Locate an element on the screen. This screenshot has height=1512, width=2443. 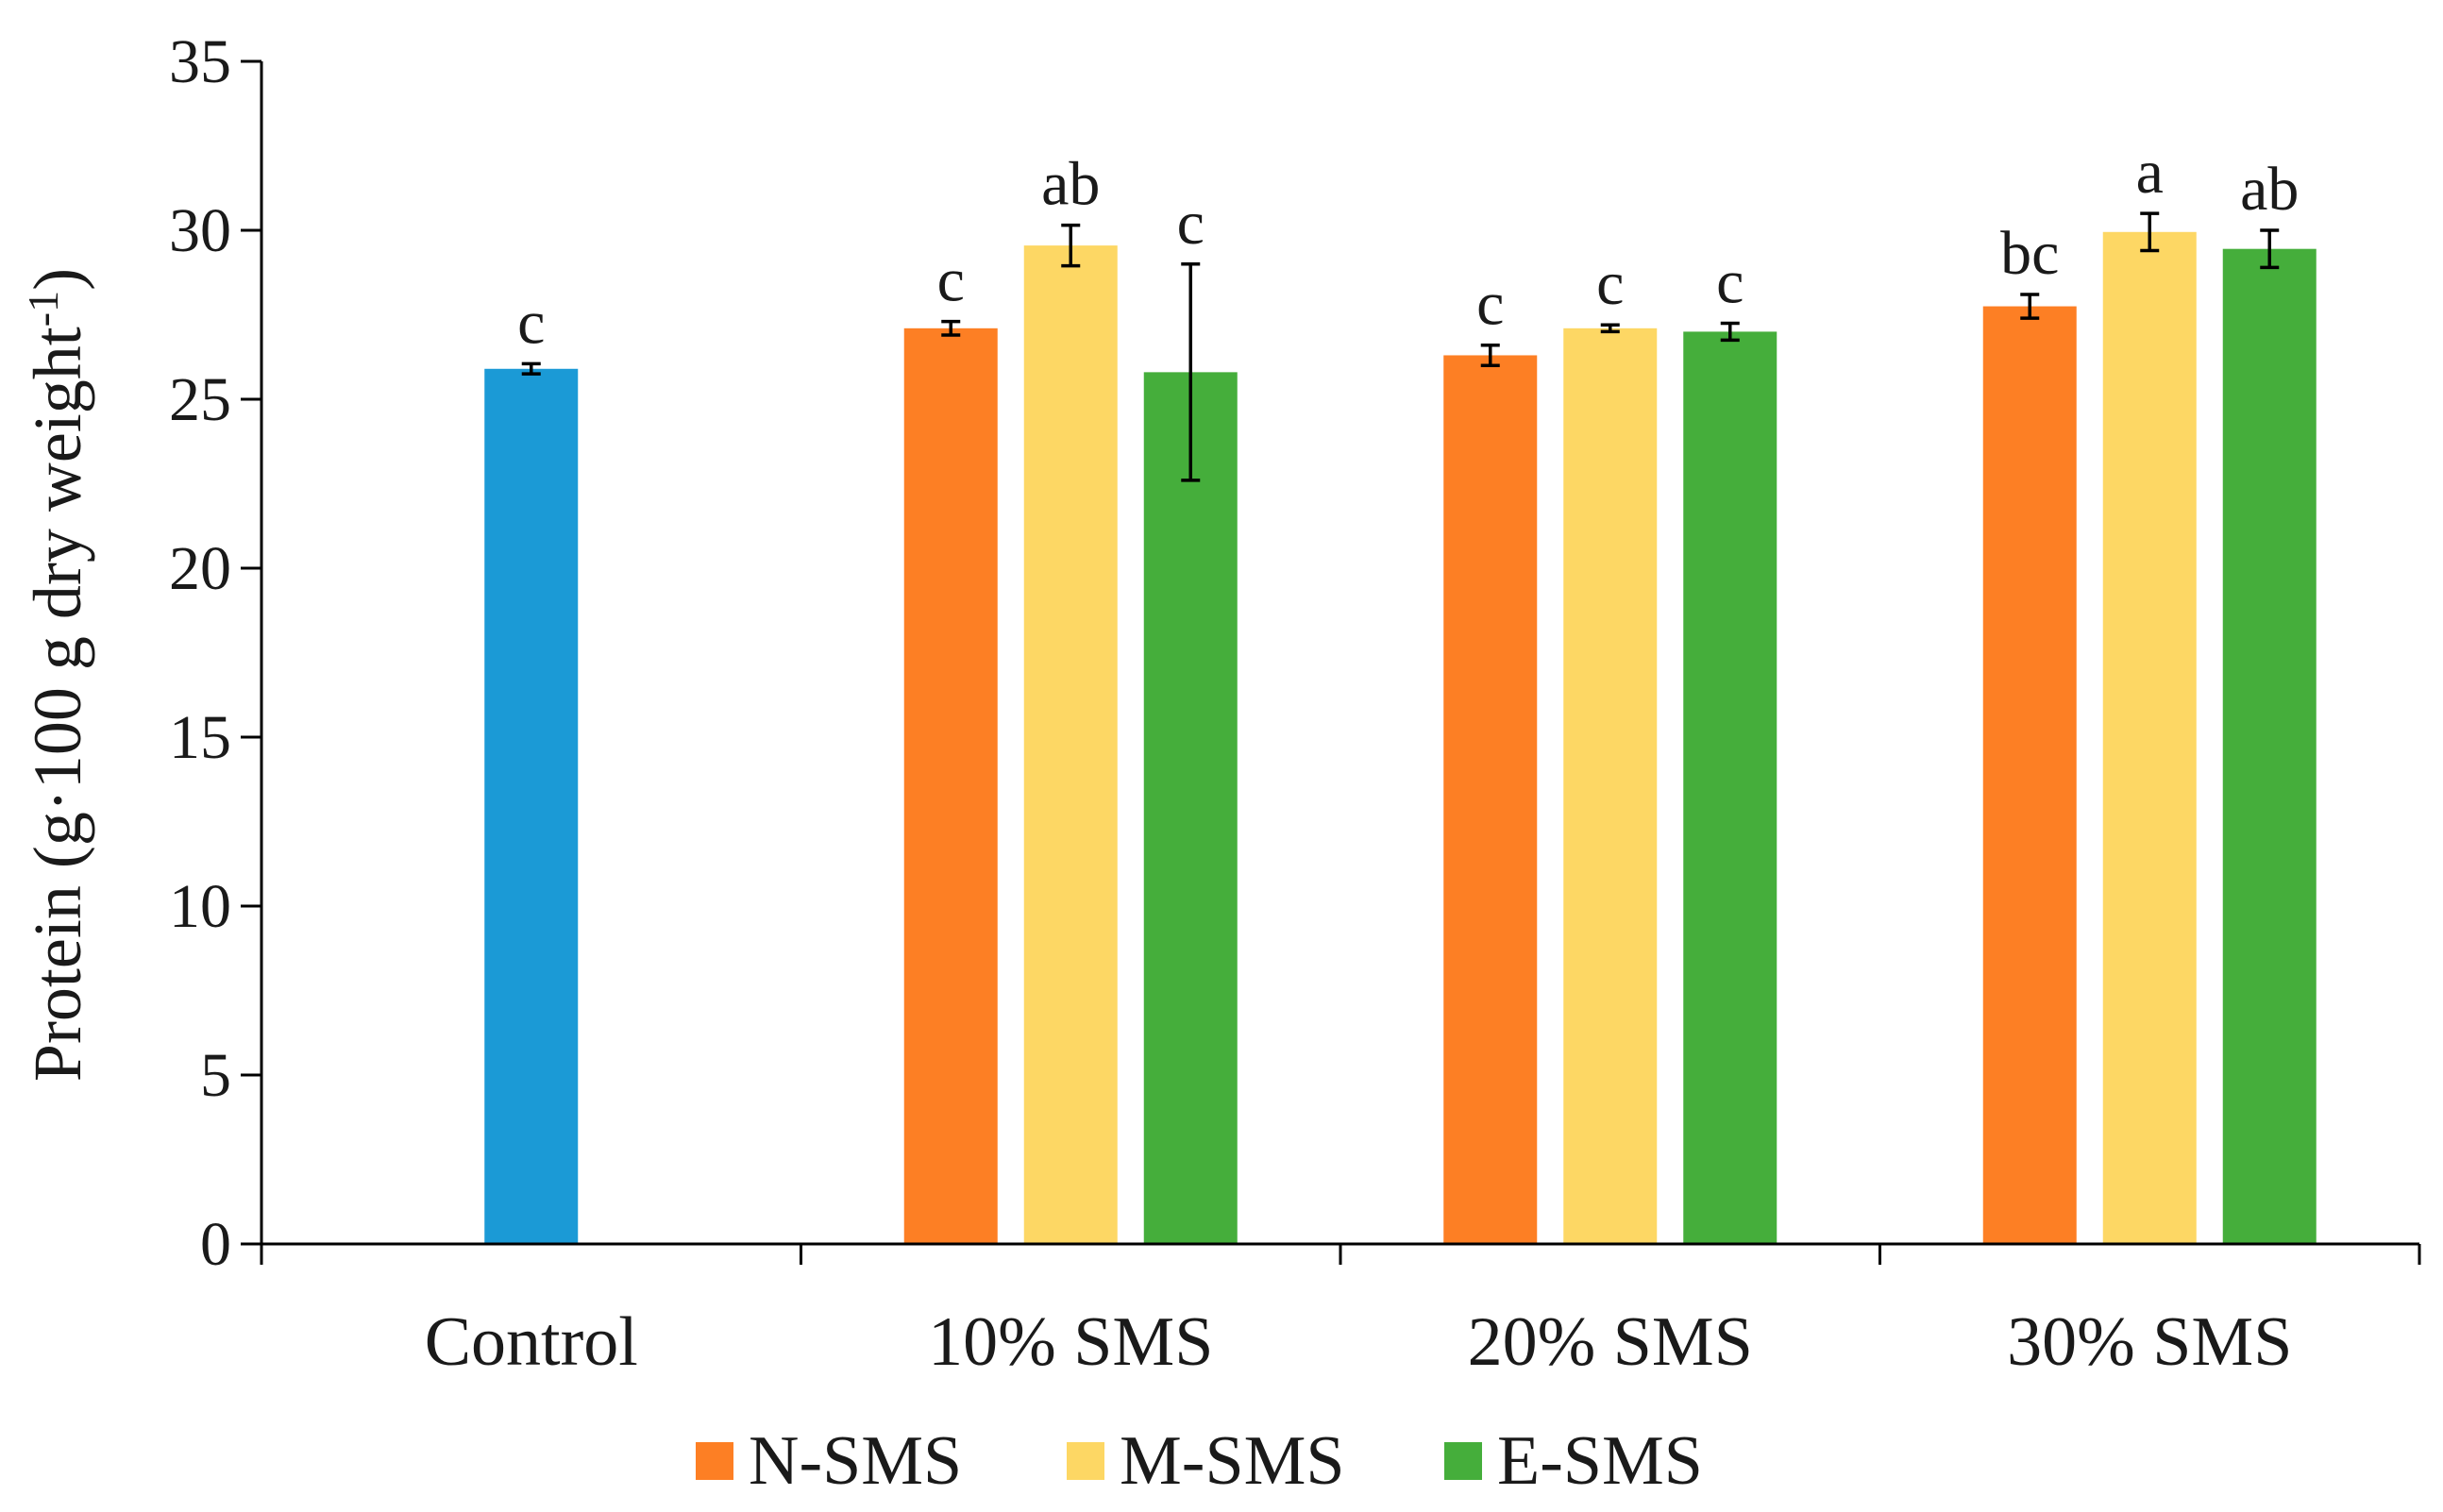
x-category-label: Control is located at coordinates (532, 1342).